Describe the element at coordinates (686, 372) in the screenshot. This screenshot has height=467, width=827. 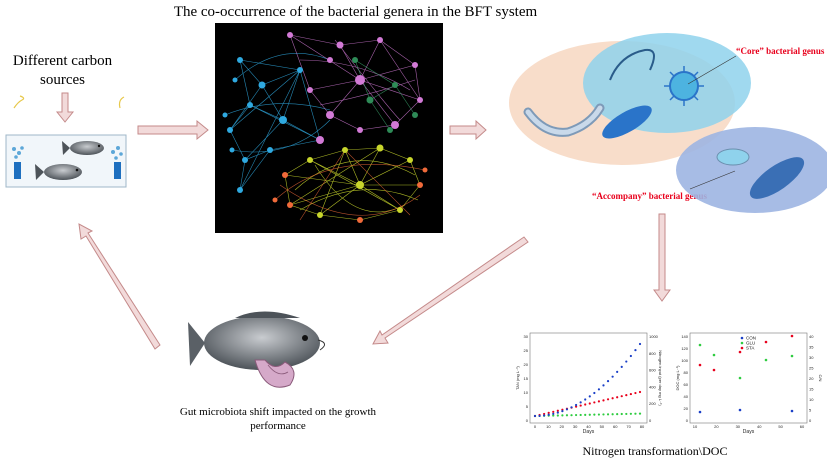
I see `y-tick-label: 80` at that location.